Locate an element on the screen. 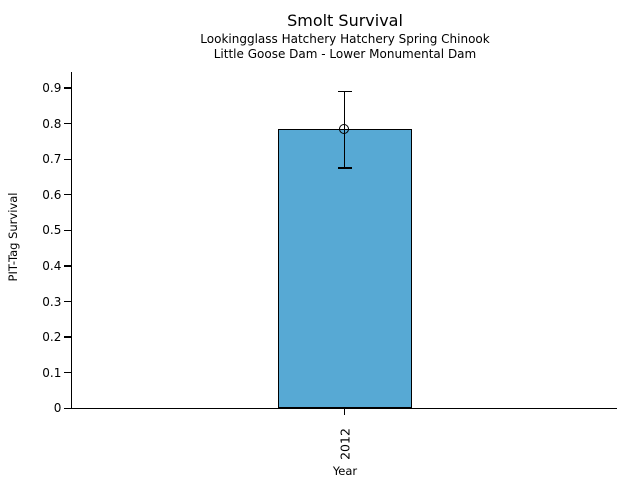 This screenshot has width=640, height=480. y-tick-label: 0.2 is located at coordinates (52, 337).